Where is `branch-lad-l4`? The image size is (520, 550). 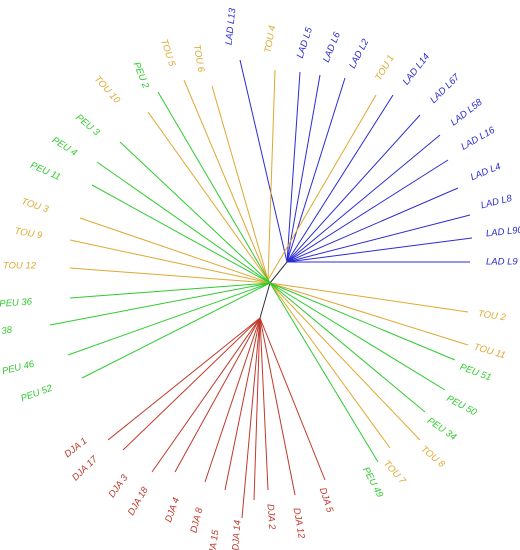
branch-lad-l4 is located at coordinates (372, 225).